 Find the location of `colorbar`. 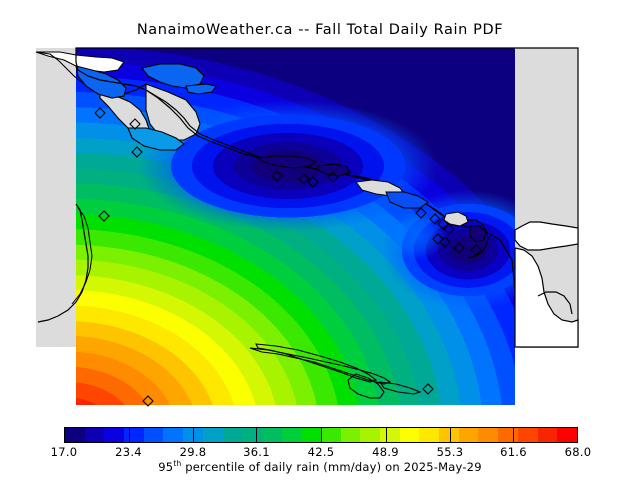

colorbar is located at coordinates (321, 435).